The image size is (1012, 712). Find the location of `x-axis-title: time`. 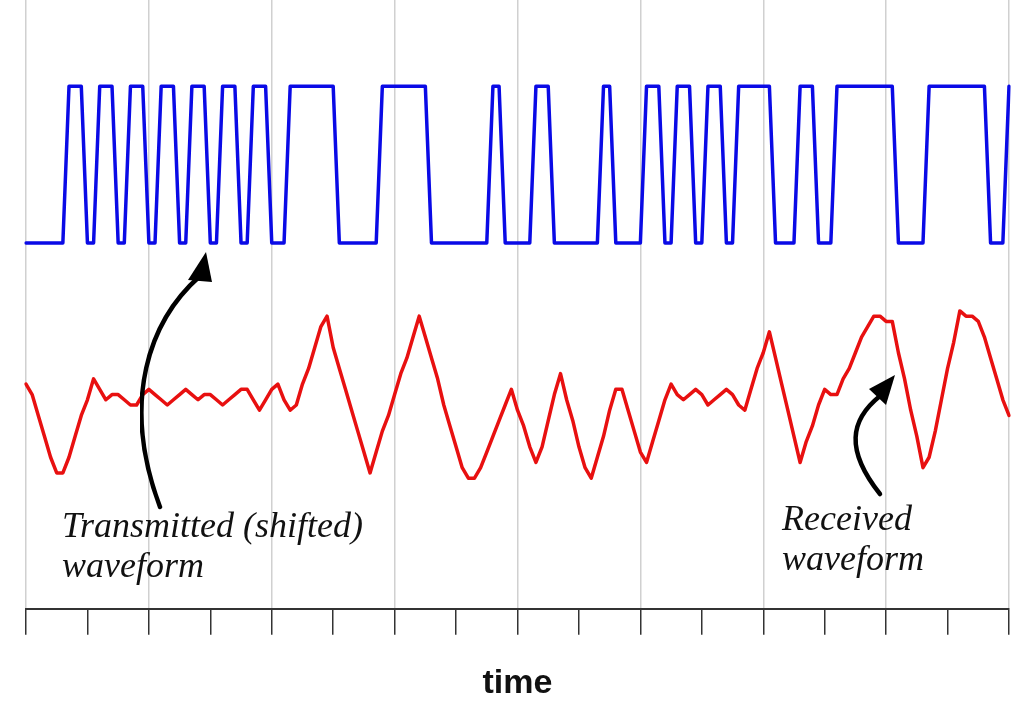

x-axis-title: time is located at coordinates (517, 680).